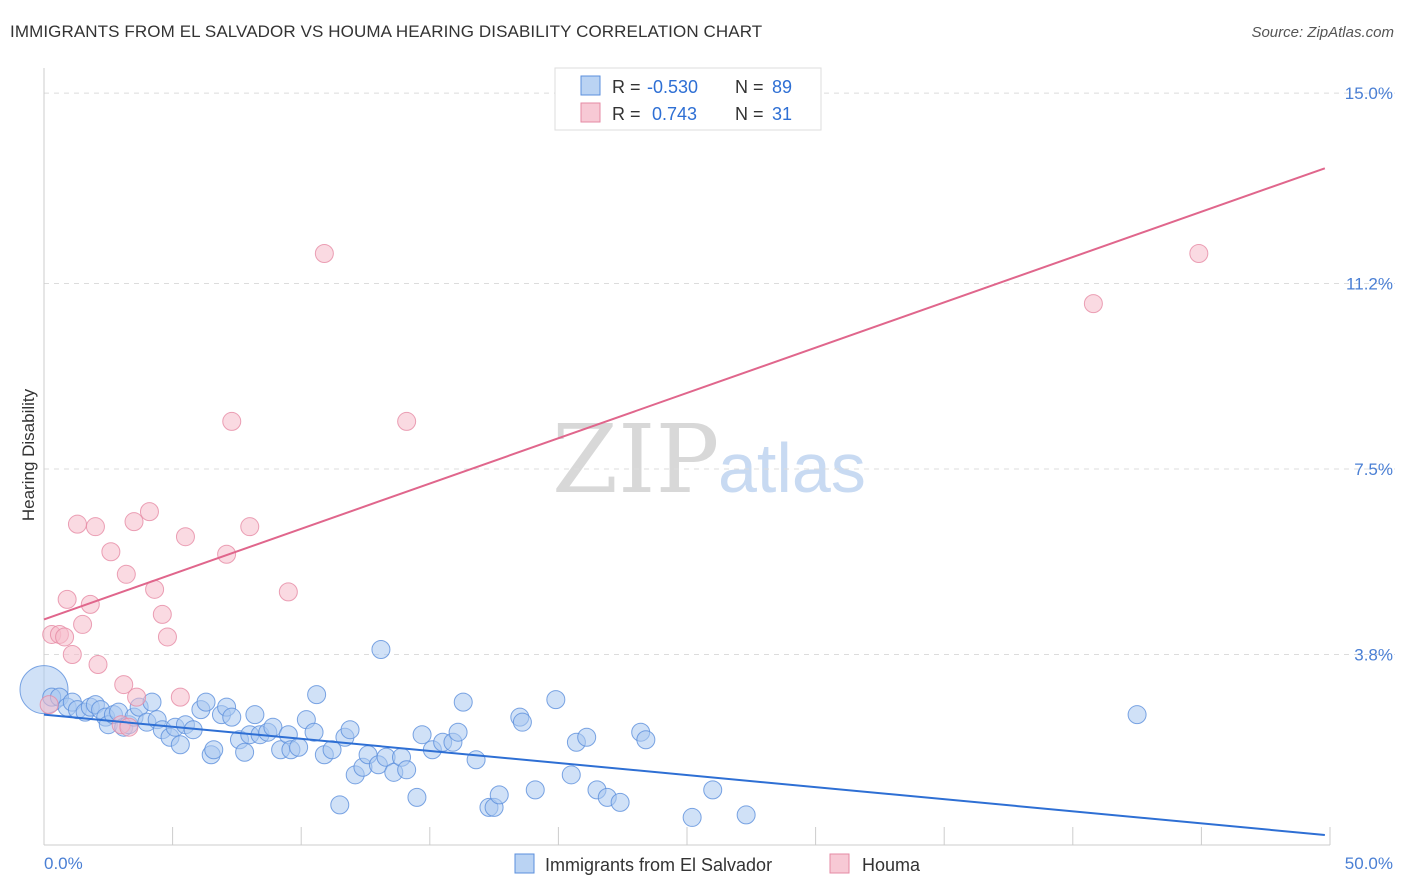 Image resolution: width=1406 pixels, height=892 pixels. I want to click on x-tick-labels: 0.0% 50.0%, so click(718, 863).